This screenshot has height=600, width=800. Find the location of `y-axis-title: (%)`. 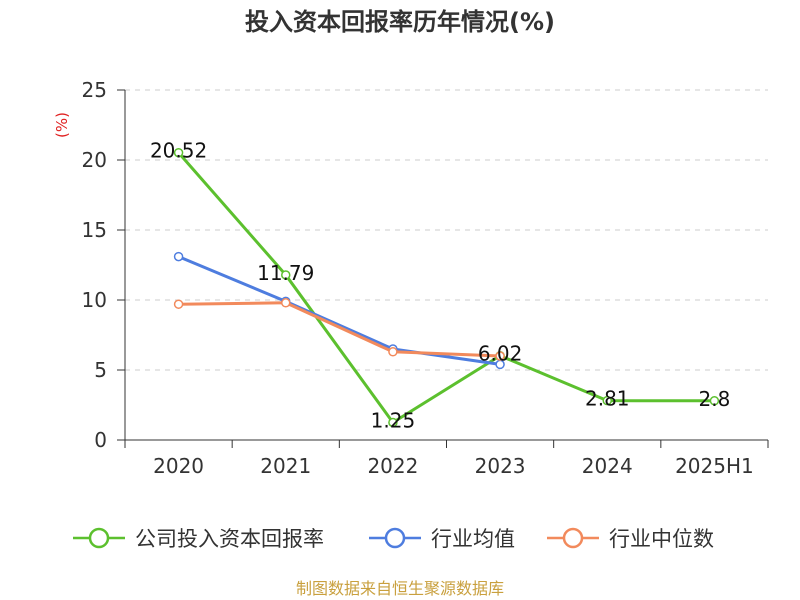

y-axis-title: (%) is located at coordinates (62, 125).